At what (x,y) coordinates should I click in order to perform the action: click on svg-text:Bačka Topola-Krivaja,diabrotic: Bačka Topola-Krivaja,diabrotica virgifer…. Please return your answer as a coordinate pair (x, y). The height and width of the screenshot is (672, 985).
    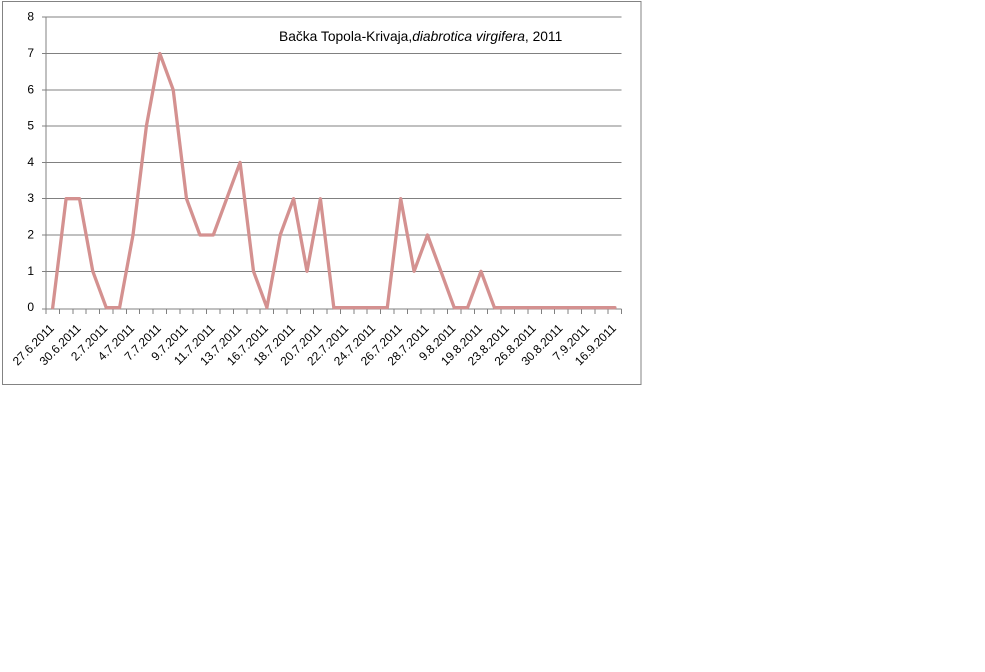
    Looking at the image, I should click on (420, 36).